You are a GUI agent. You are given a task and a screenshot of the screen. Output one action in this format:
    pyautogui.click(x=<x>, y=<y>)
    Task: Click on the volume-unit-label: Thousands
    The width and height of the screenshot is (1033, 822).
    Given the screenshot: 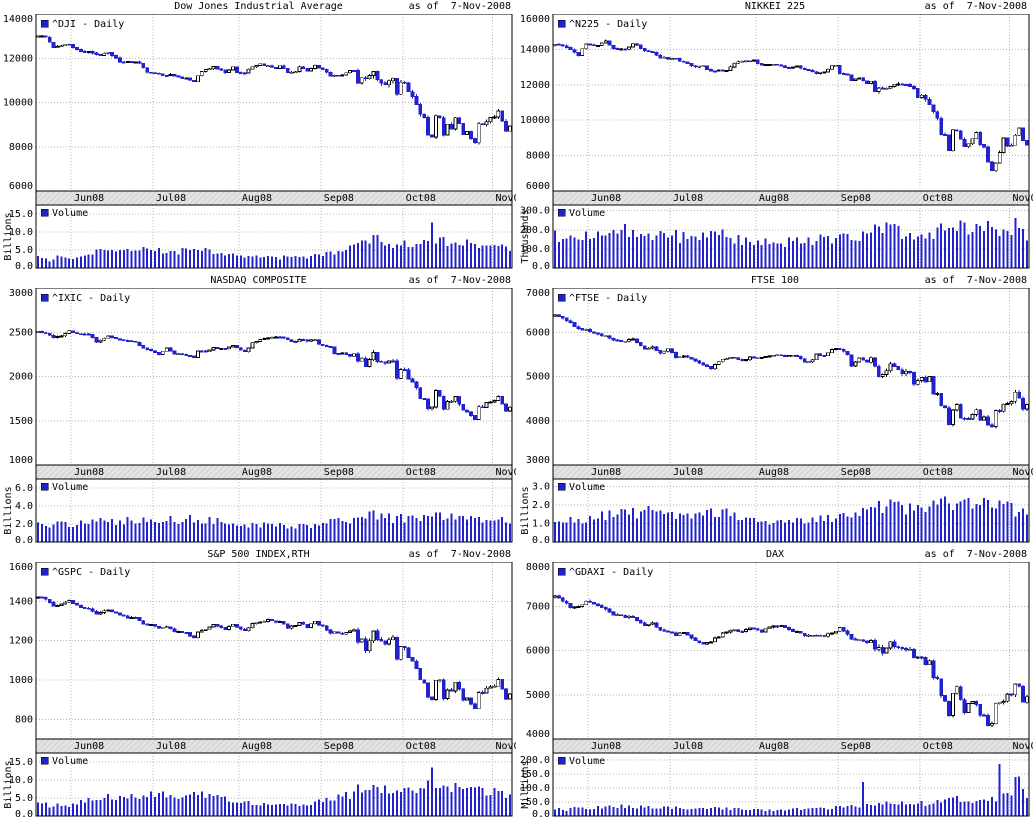 What is the action you would take?
    pyautogui.click(x=525, y=236)
    